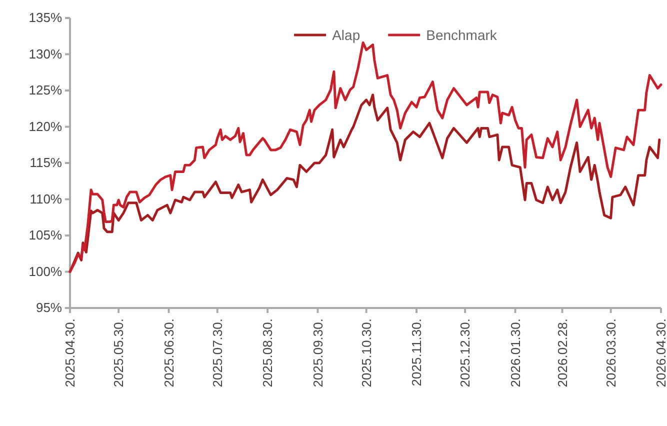  What do you see at coordinates (45, 90) in the screenshot?
I see `y-tick-label: 125%` at bounding box center [45, 90].